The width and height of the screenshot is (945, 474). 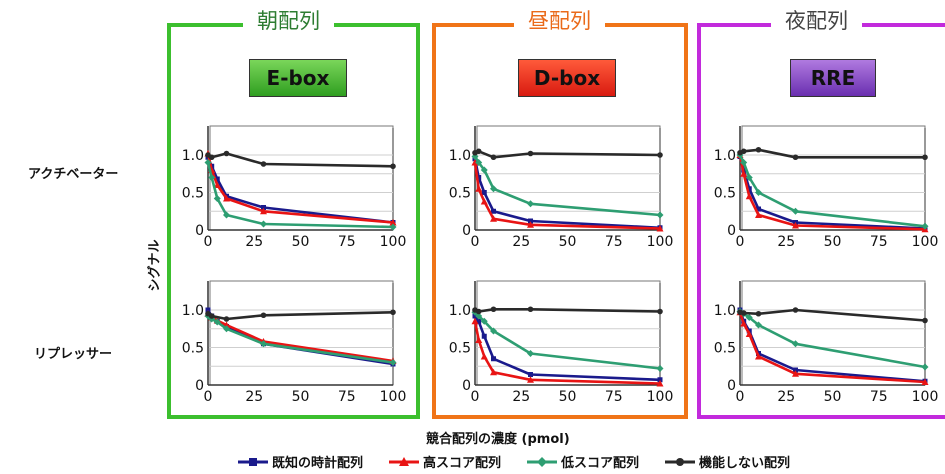 What do you see at coordinates (514, 461) in the screenshot?
I see `legend: 既知の時計配列 高スコア配列 低スコア配列 機能しない配列` at bounding box center [514, 461].